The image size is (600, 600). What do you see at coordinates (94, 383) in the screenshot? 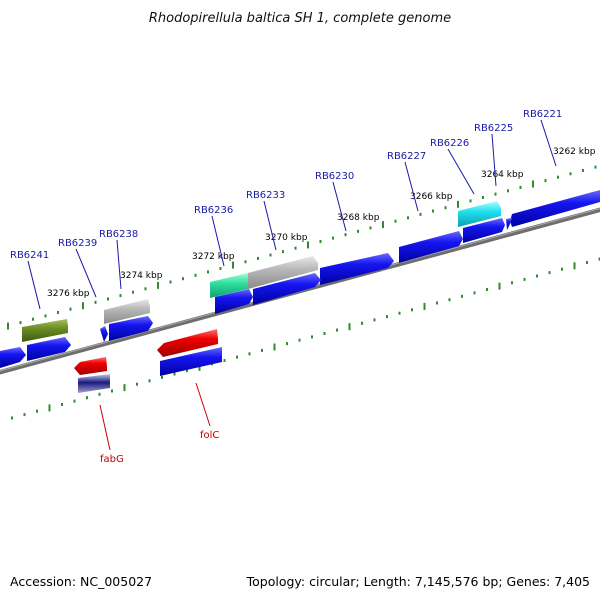
I see `gene-fabg-navy` at bounding box center [94, 383].